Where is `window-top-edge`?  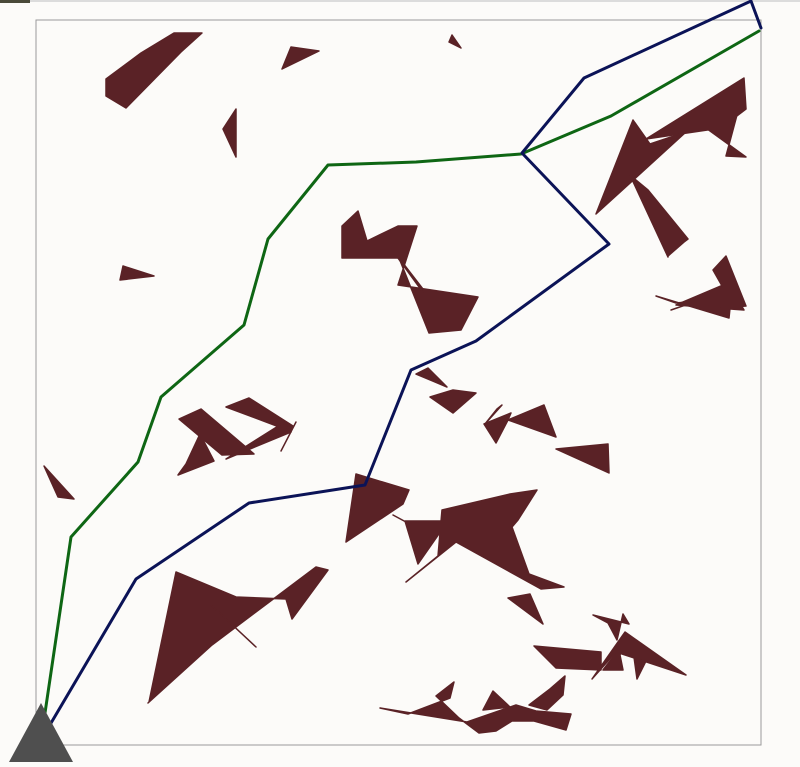 window-top-edge is located at coordinates (400, 1).